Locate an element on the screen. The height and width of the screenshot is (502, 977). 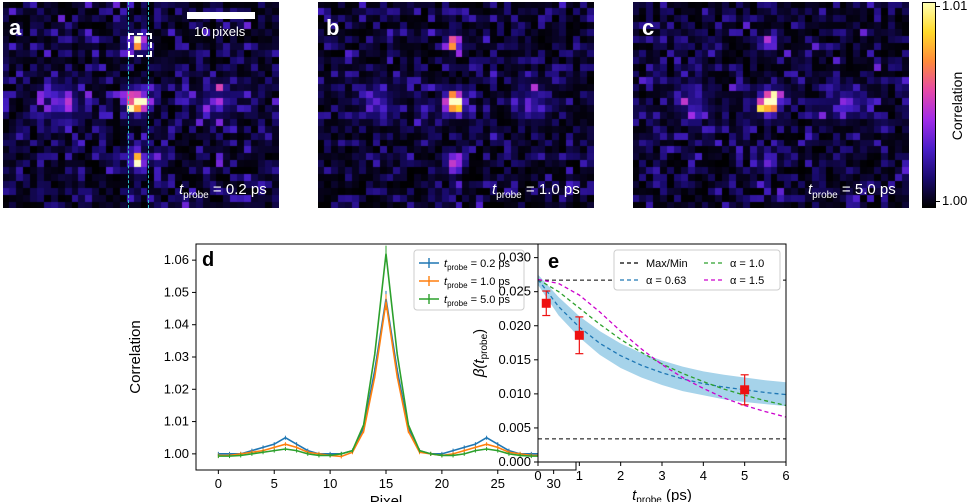
chart-e-panel-label: e is located at coordinates (553, 262).